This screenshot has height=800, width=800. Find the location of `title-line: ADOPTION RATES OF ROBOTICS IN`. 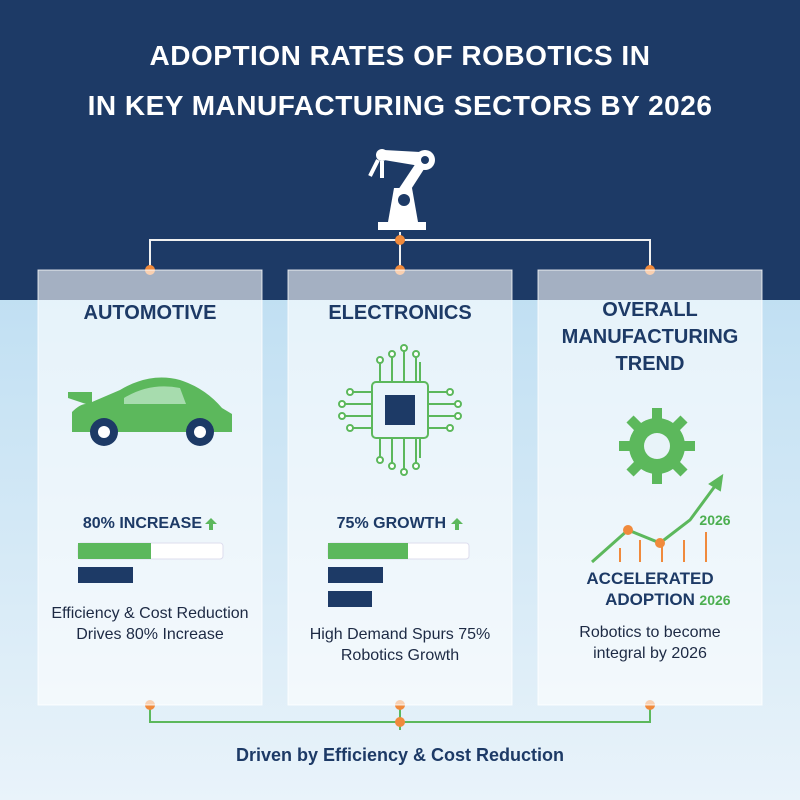

title-line: ADOPTION RATES OF ROBOTICS IN is located at coordinates (400, 55).